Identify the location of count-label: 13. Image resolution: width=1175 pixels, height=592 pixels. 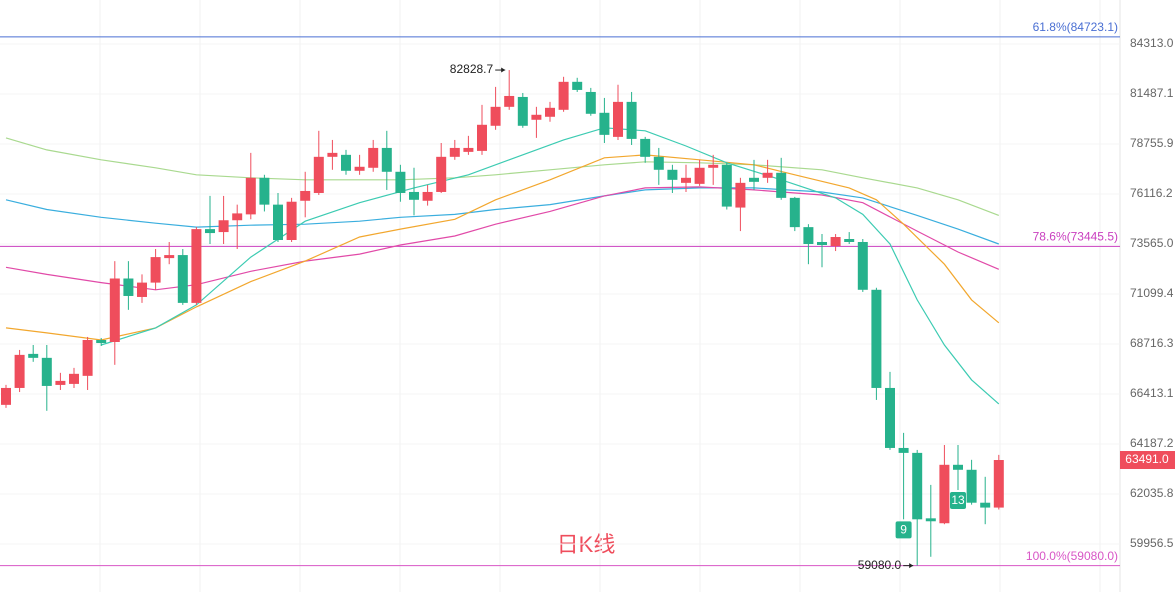
(958, 500).